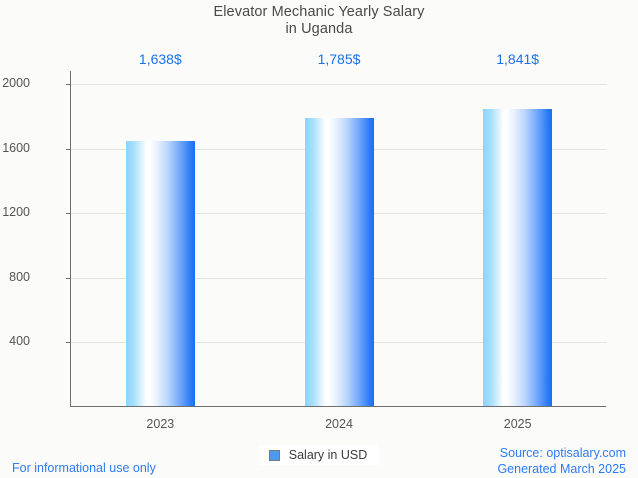 The height and width of the screenshot is (478, 638). What do you see at coordinates (19, 341) in the screenshot?
I see `y-axis-tick-label: 400` at bounding box center [19, 341].